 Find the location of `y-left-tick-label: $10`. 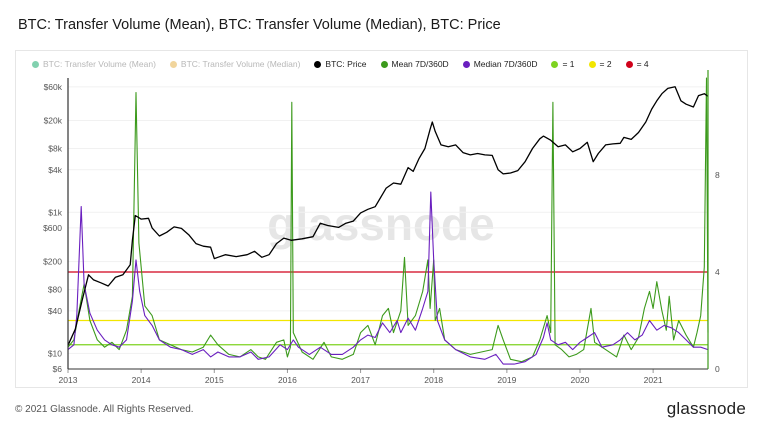

y-left-tick-label: $10 is located at coordinates (55, 353).